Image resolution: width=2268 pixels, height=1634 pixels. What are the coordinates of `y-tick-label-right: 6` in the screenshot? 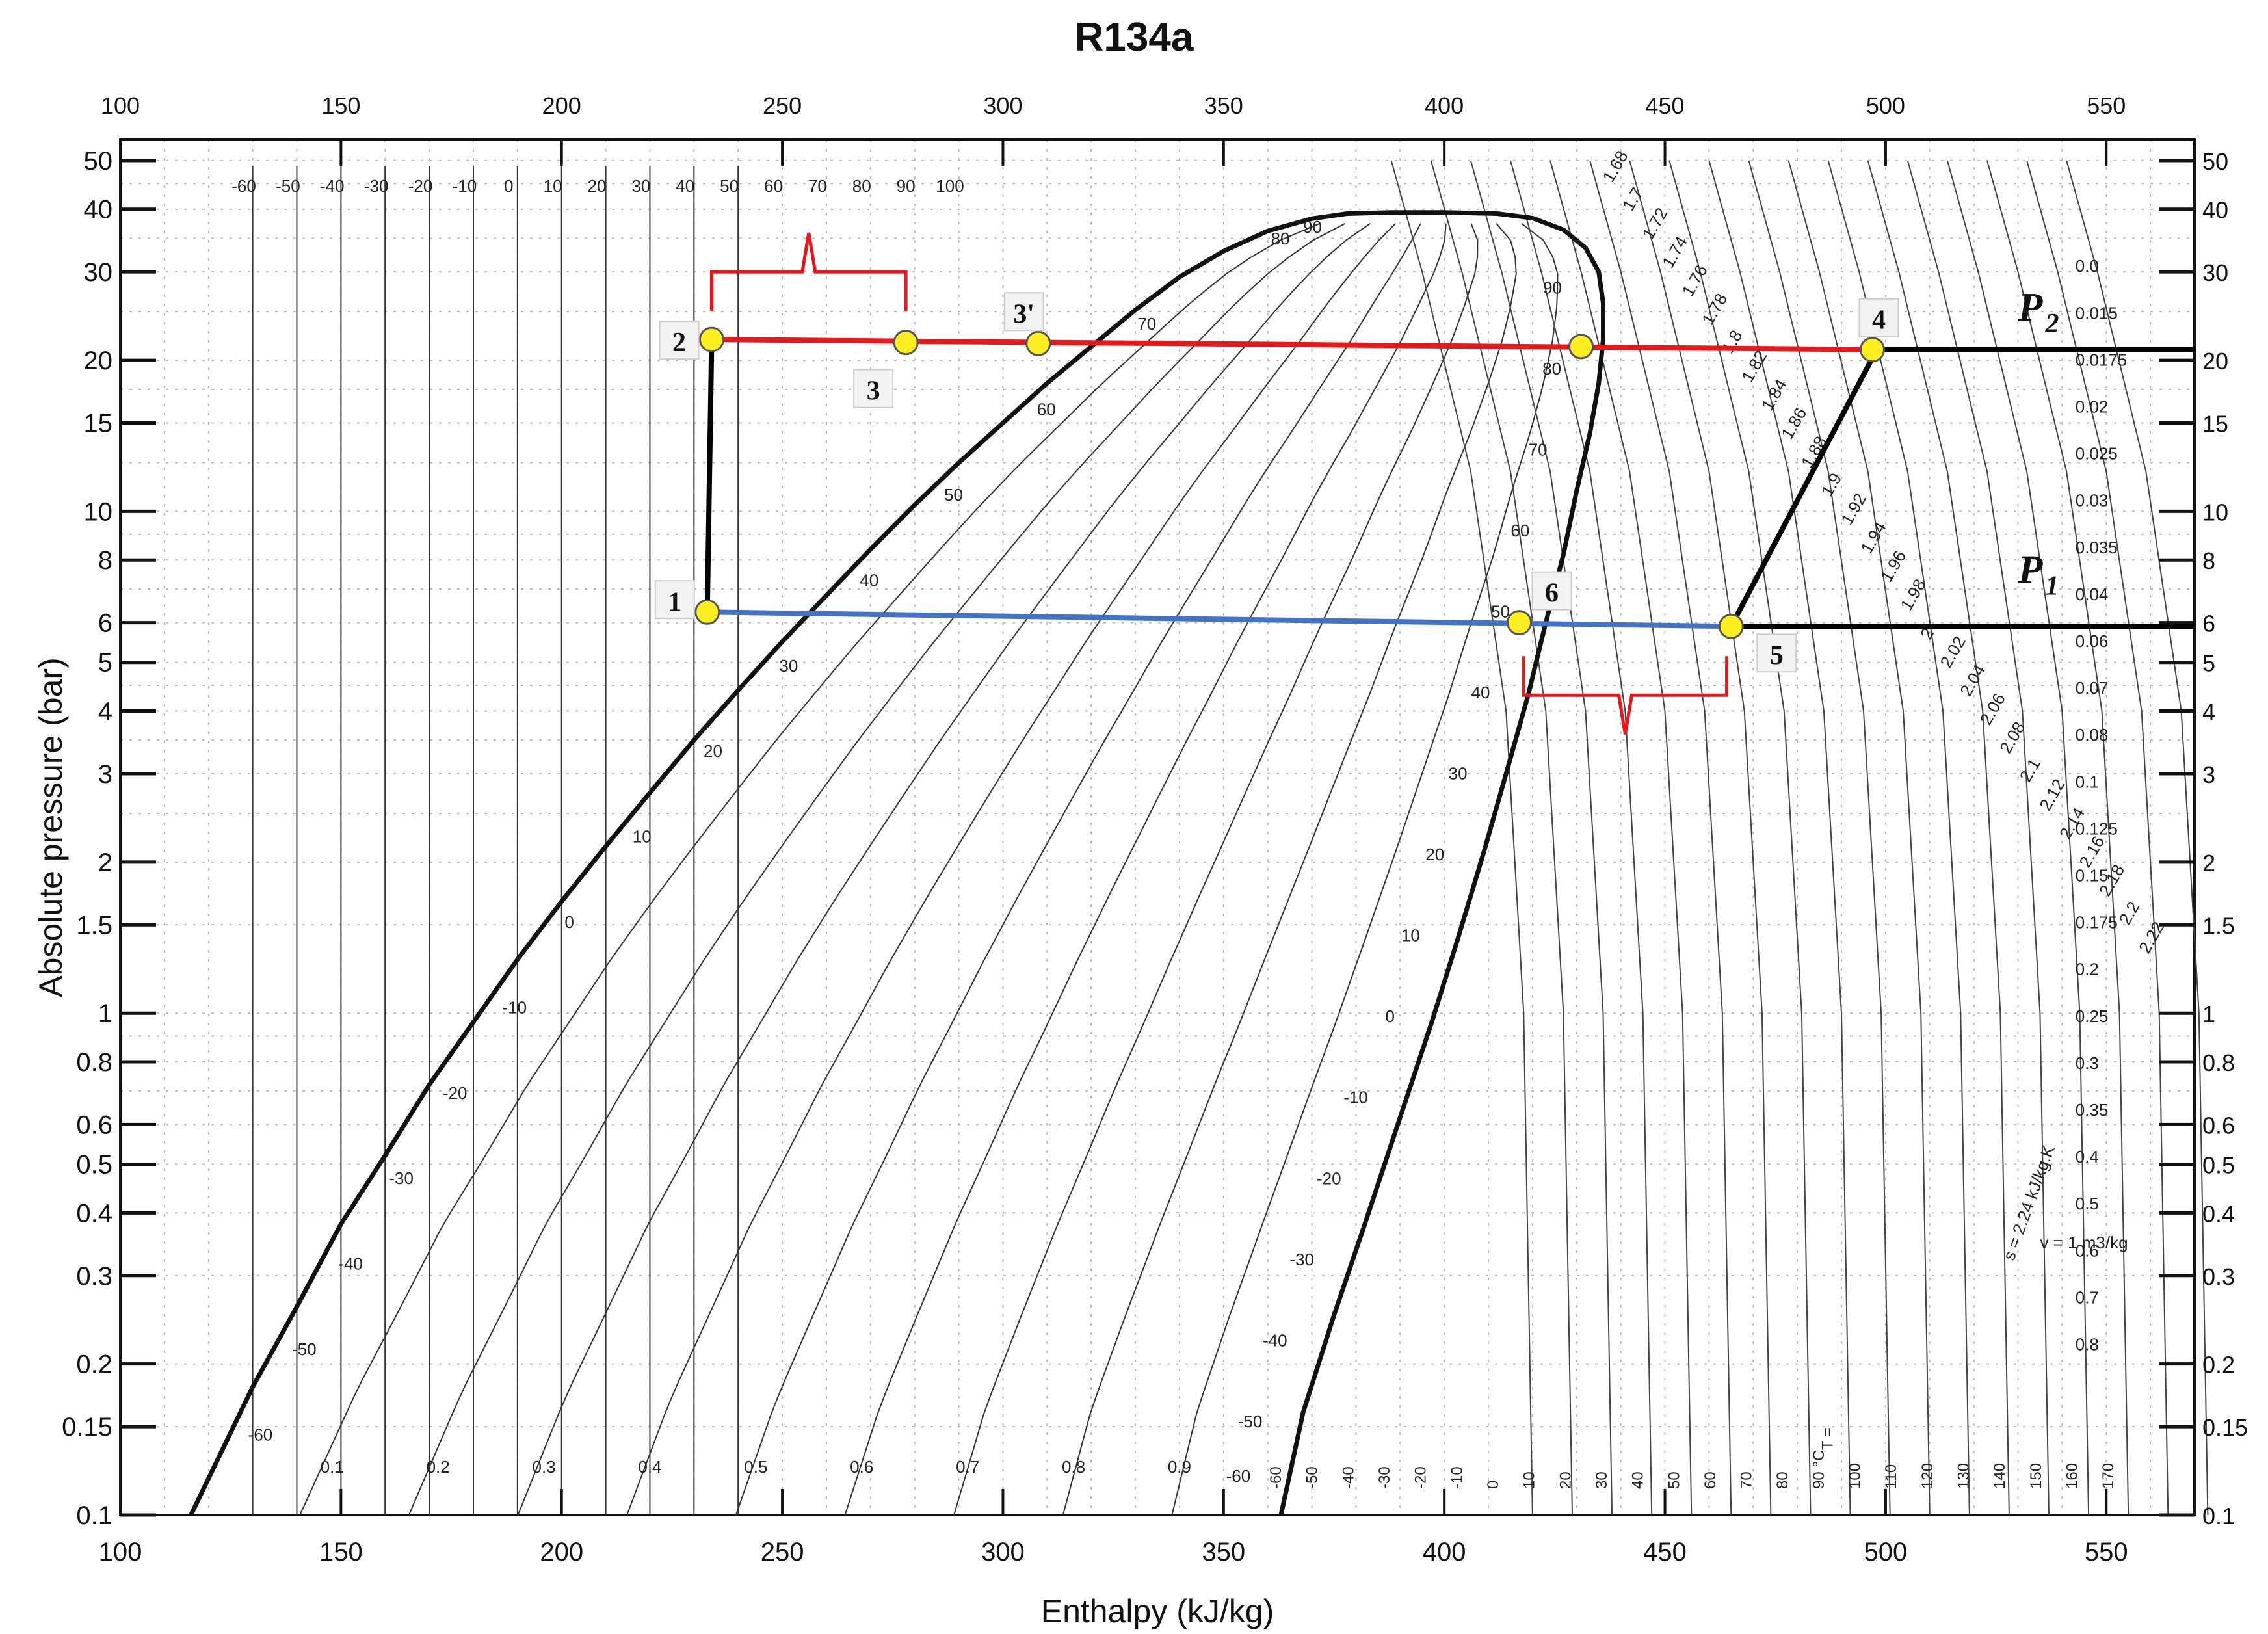 It's located at (2208, 624).